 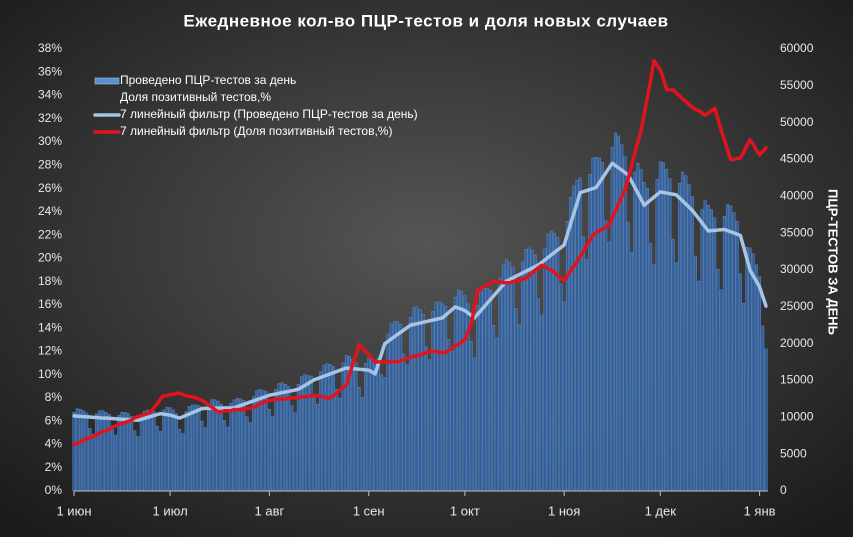 What do you see at coordinates (465, 510) in the screenshot?
I see `x-tick-label: 1 окт` at bounding box center [465, 510].